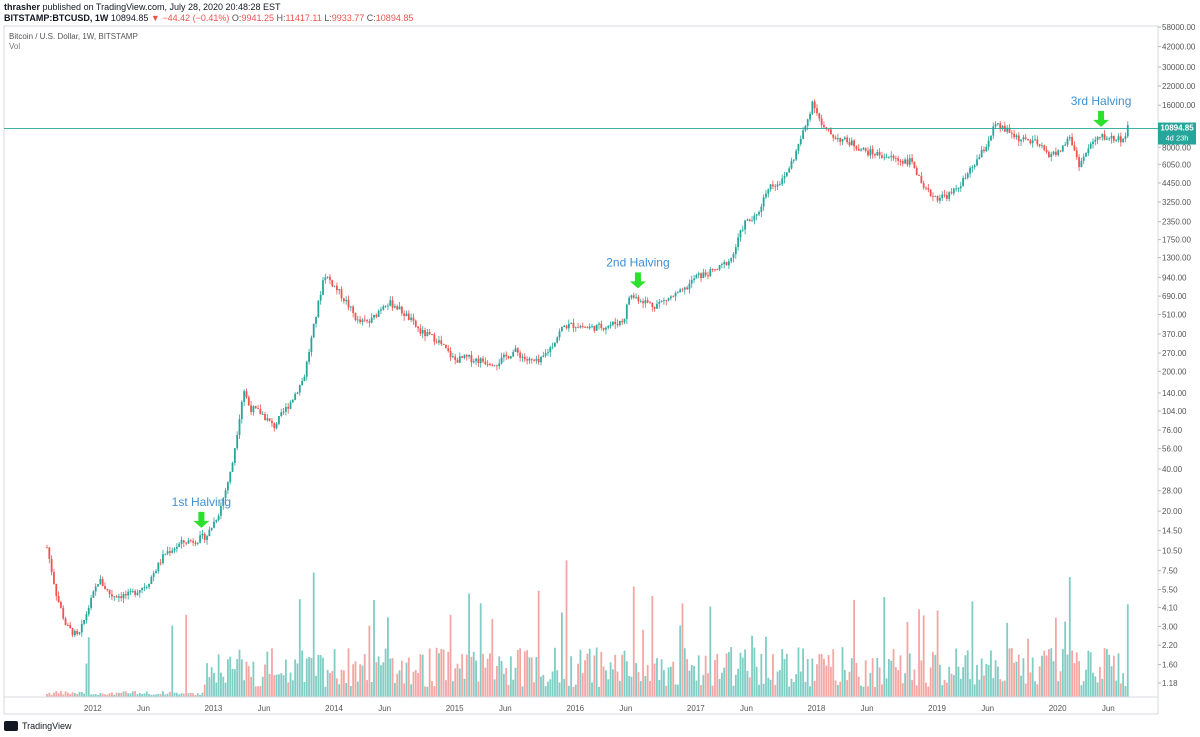 This screenshot has width=1200, height=737. I want to click on y-tick-label: 4450.00, so click(1176, 183).